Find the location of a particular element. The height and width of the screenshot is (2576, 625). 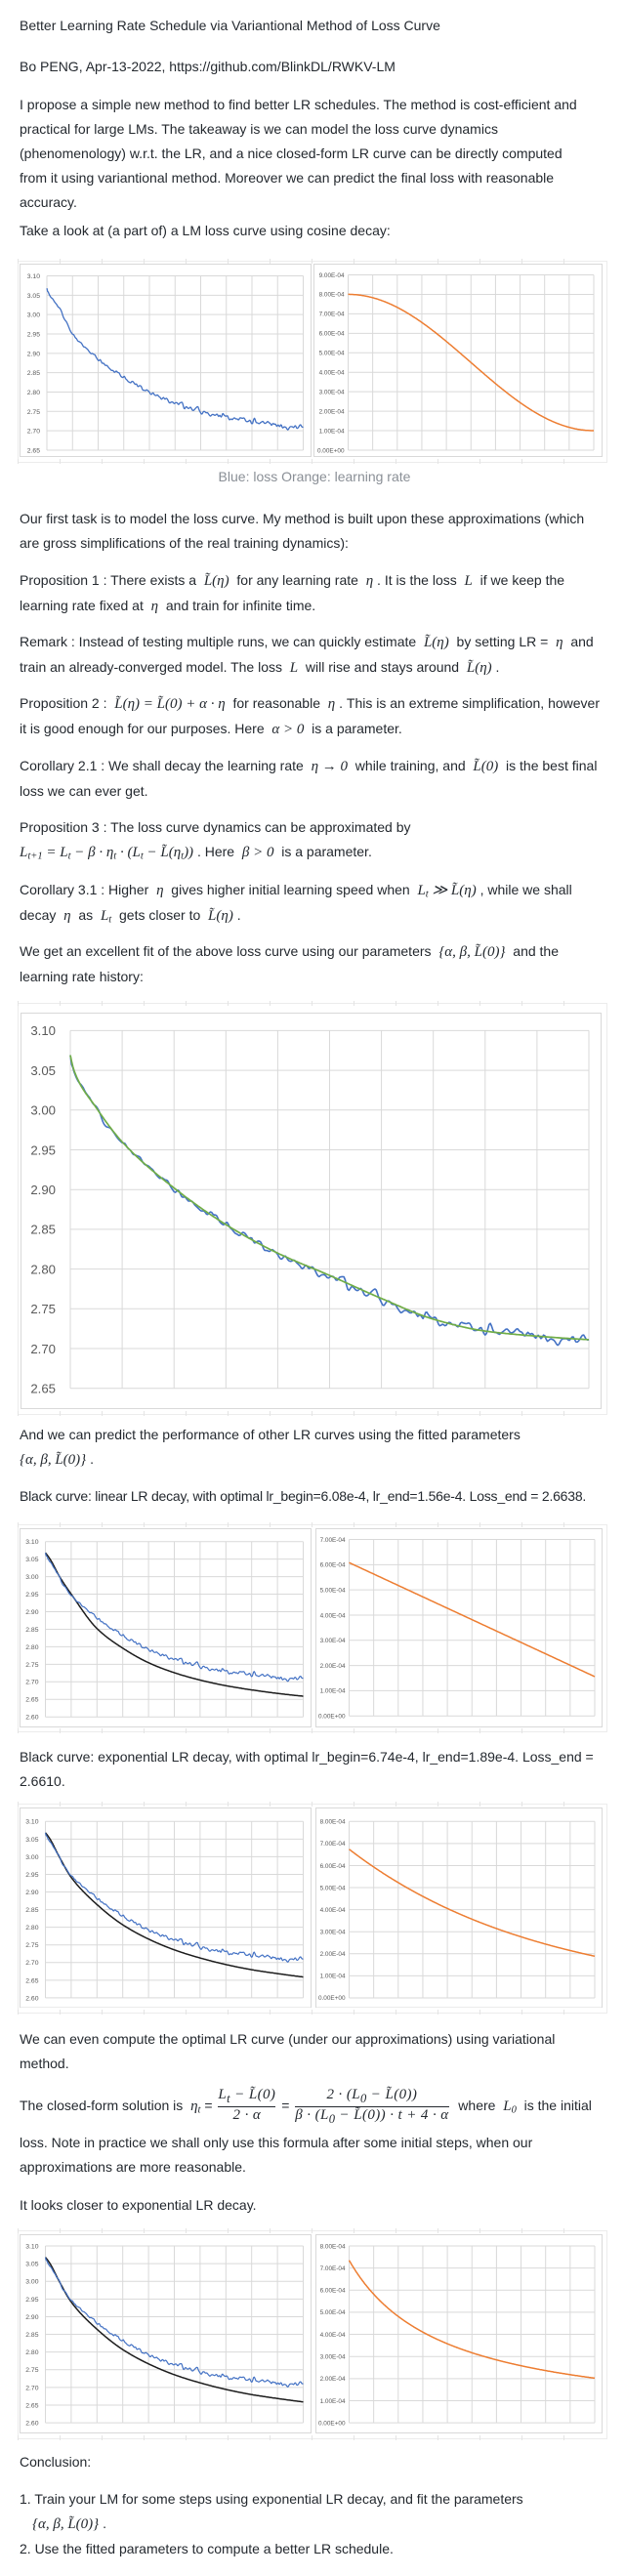

svg-text: 9.00E-04 is located at coordinates (332, 275).